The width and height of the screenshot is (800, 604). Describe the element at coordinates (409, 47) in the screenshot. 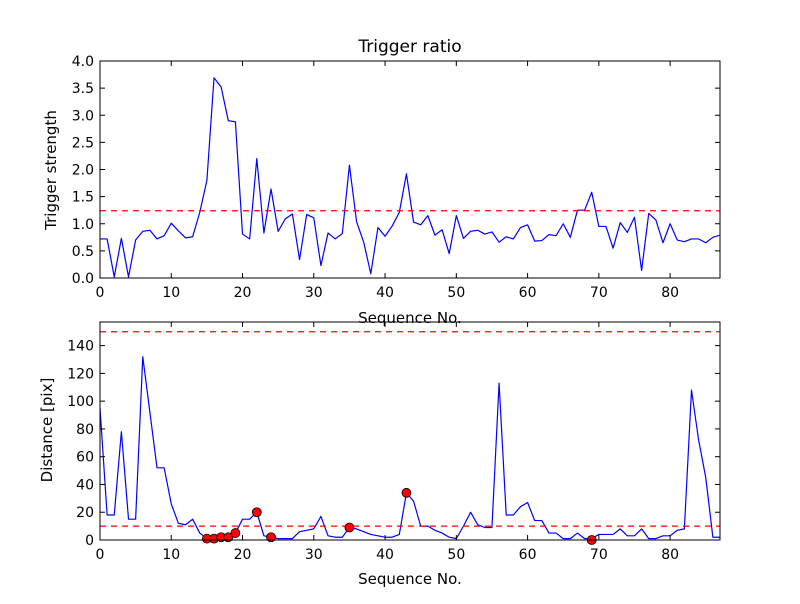

I see `top-chart-title: Trigger ratio` at that location.